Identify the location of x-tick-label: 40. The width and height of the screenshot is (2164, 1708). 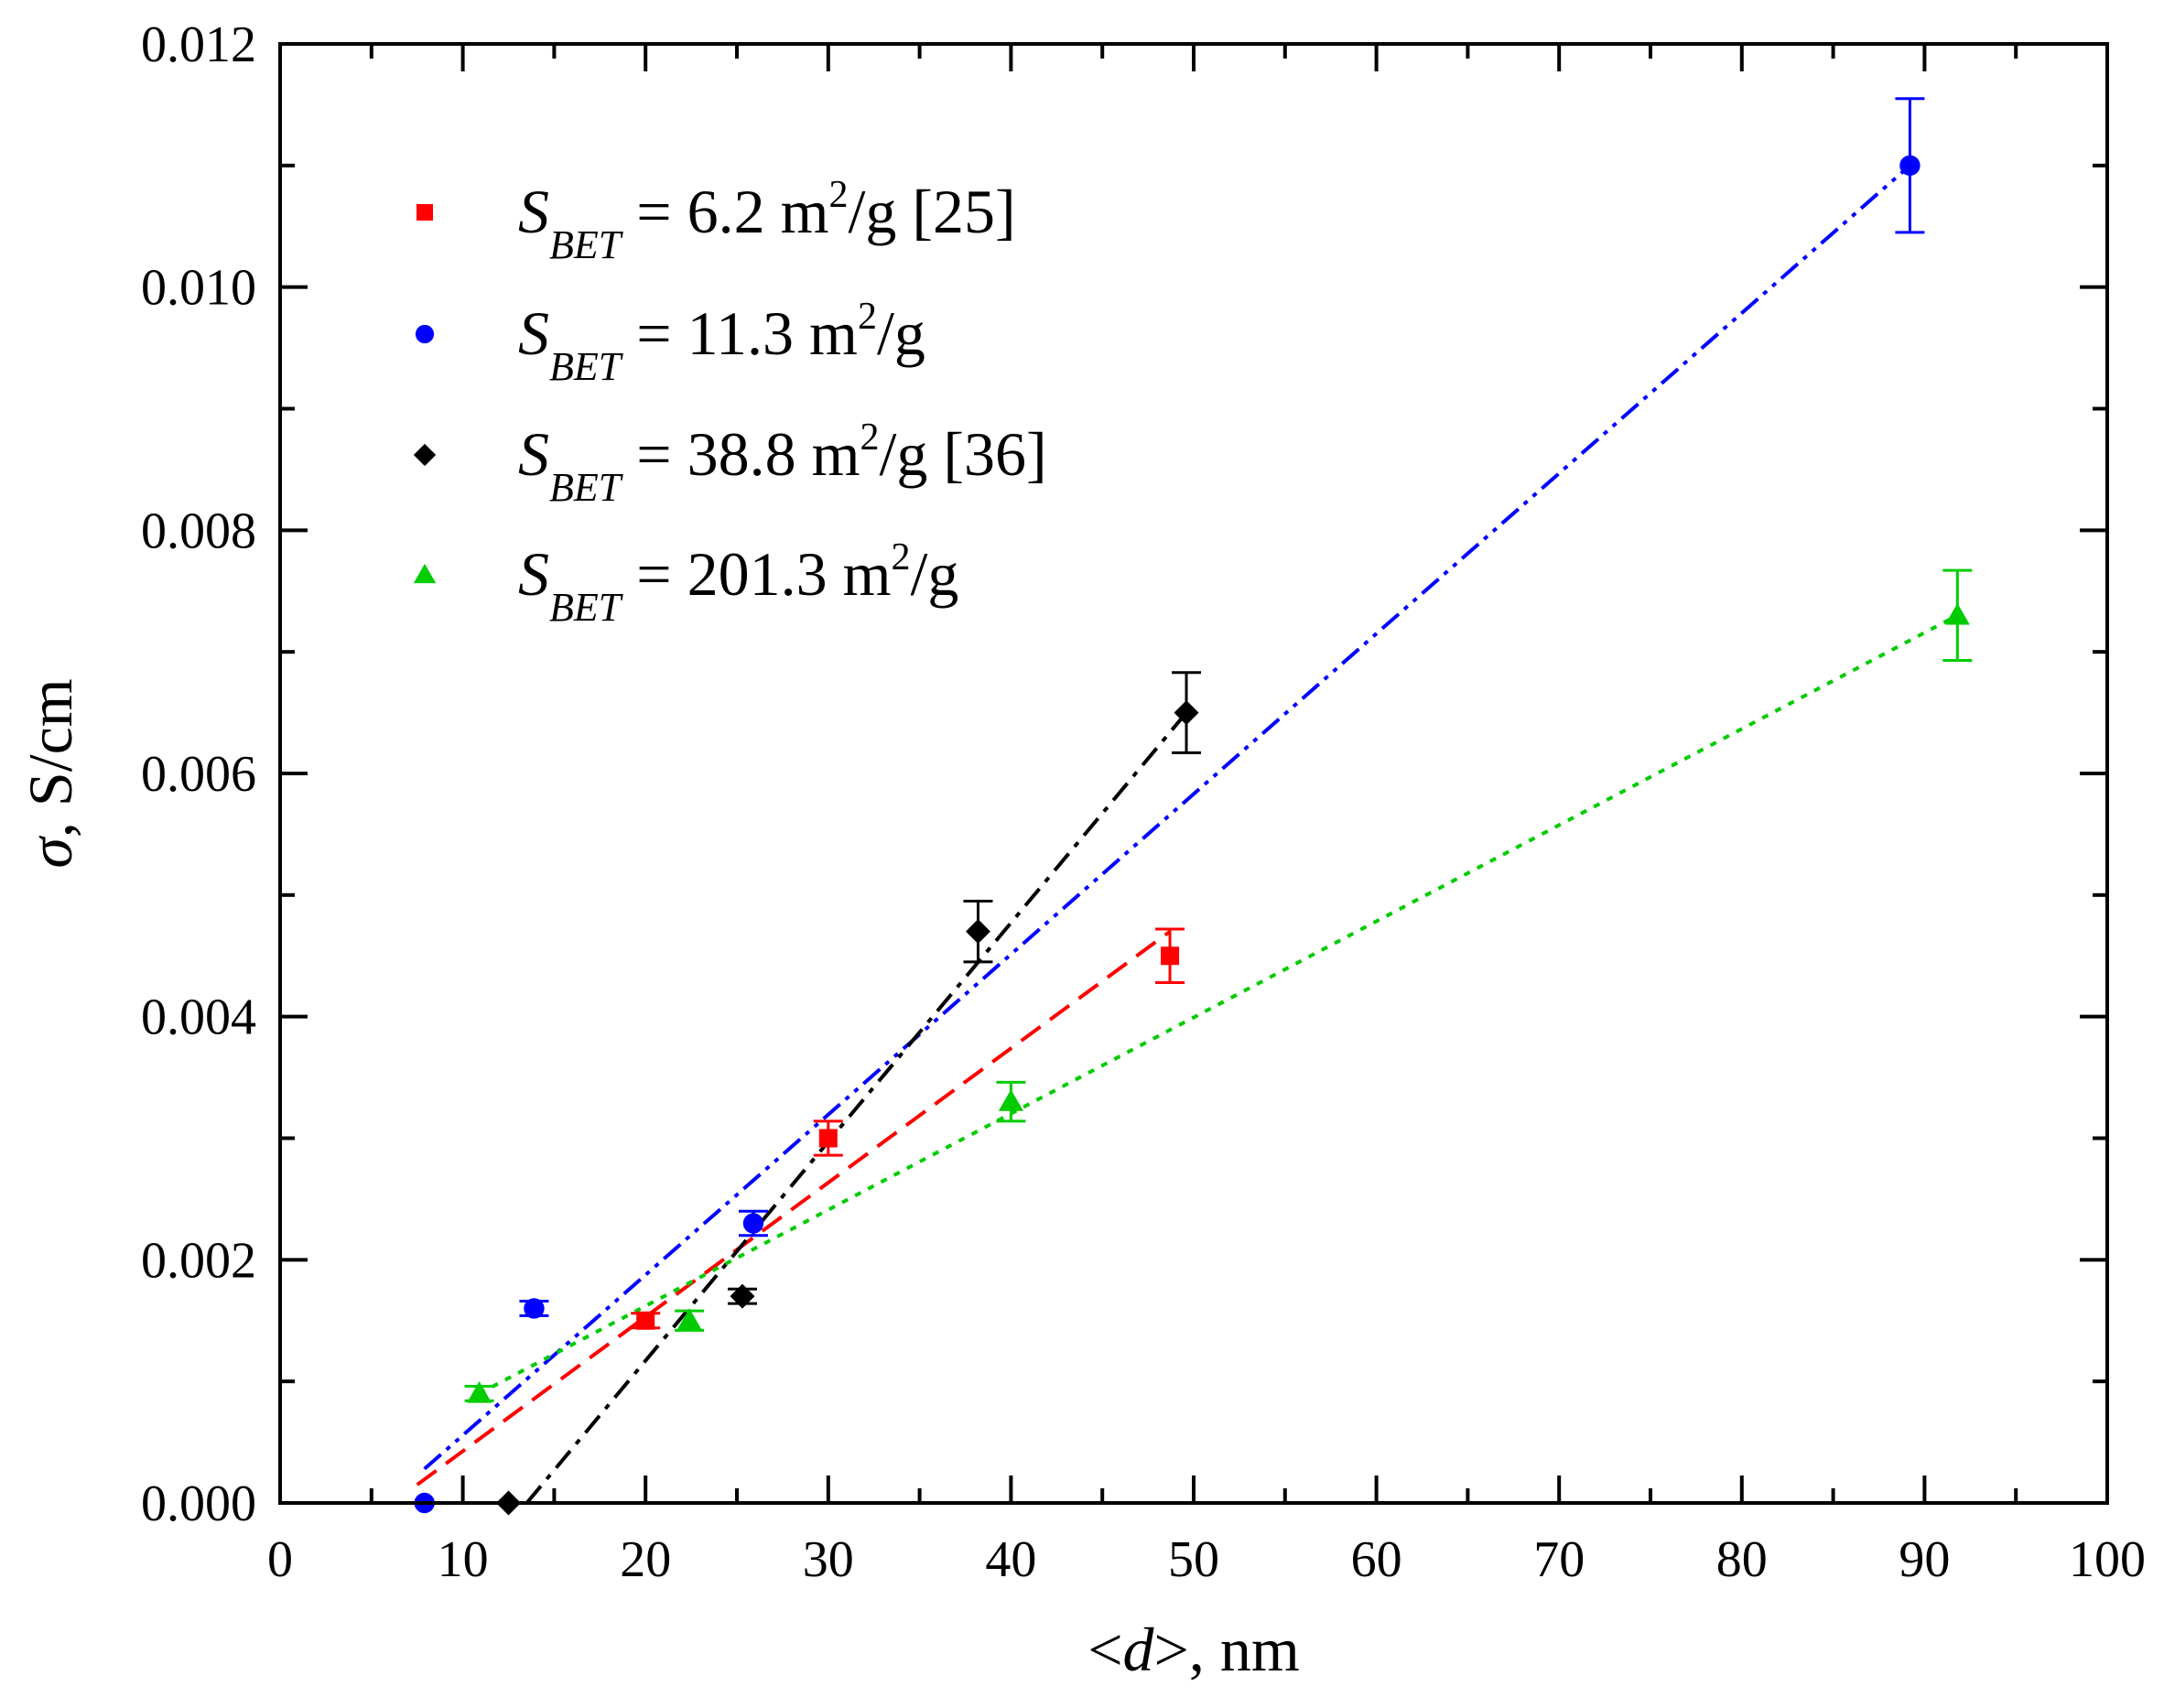
(1011, 1559).